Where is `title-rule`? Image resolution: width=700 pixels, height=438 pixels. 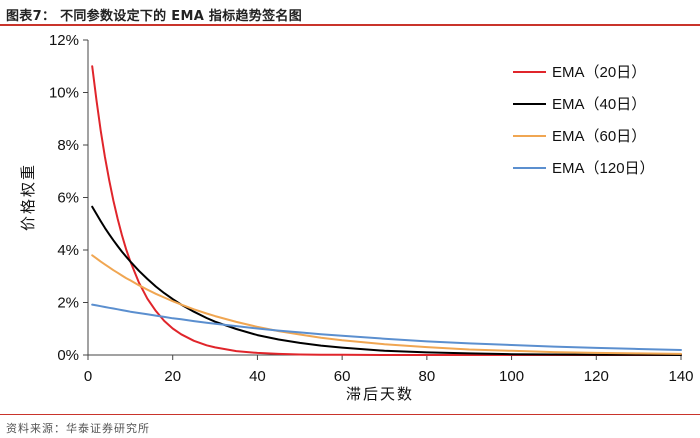 title-rule is located at coordinates (350, 25).